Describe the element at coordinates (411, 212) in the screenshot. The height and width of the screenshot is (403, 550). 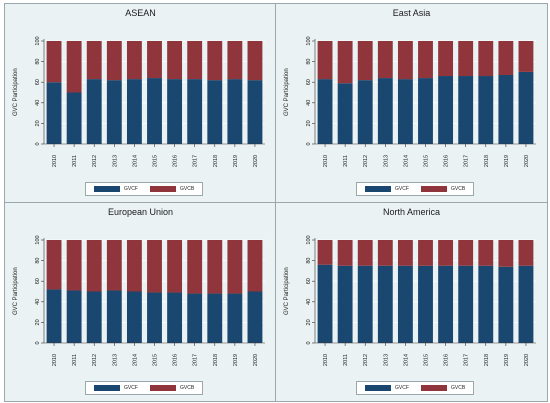
I see `chart-title: North America` at that location.